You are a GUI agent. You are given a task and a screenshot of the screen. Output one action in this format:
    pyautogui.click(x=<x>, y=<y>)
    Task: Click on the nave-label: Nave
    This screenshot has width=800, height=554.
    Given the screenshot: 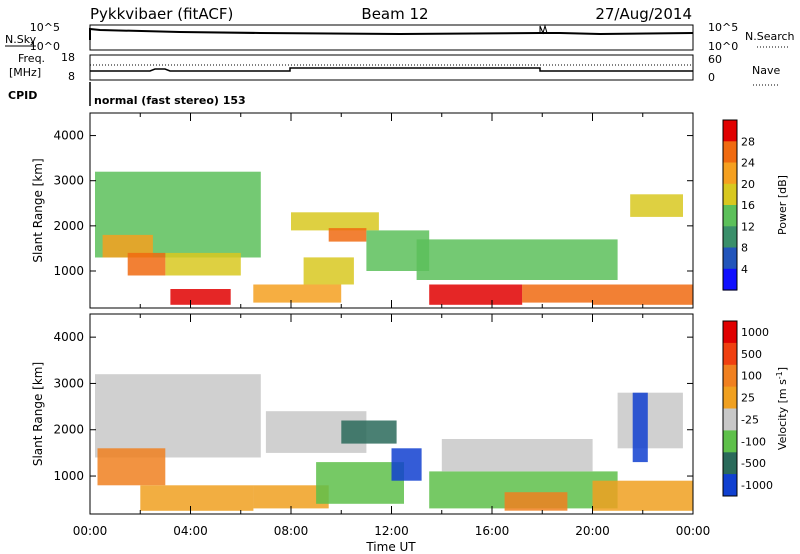 What is the action you would take?
    pyautogui.click(x=766, y=70)
    